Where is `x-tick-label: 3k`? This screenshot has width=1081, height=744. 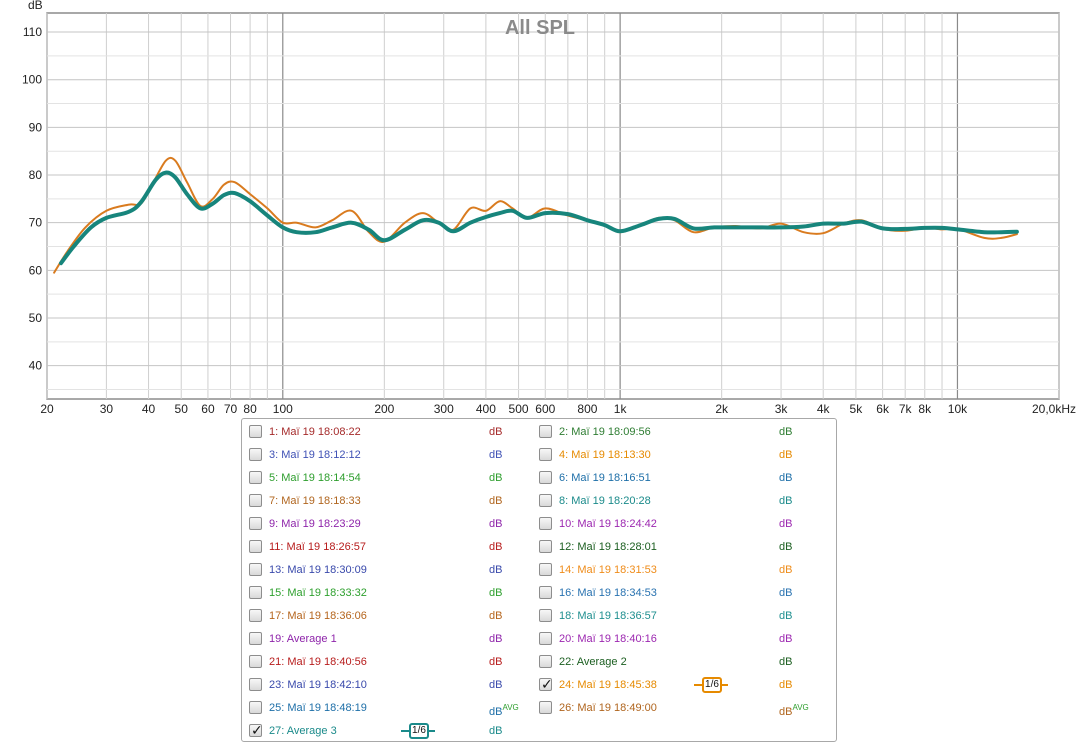
x-tick-label: 3k is located at coordinates (782, 409).